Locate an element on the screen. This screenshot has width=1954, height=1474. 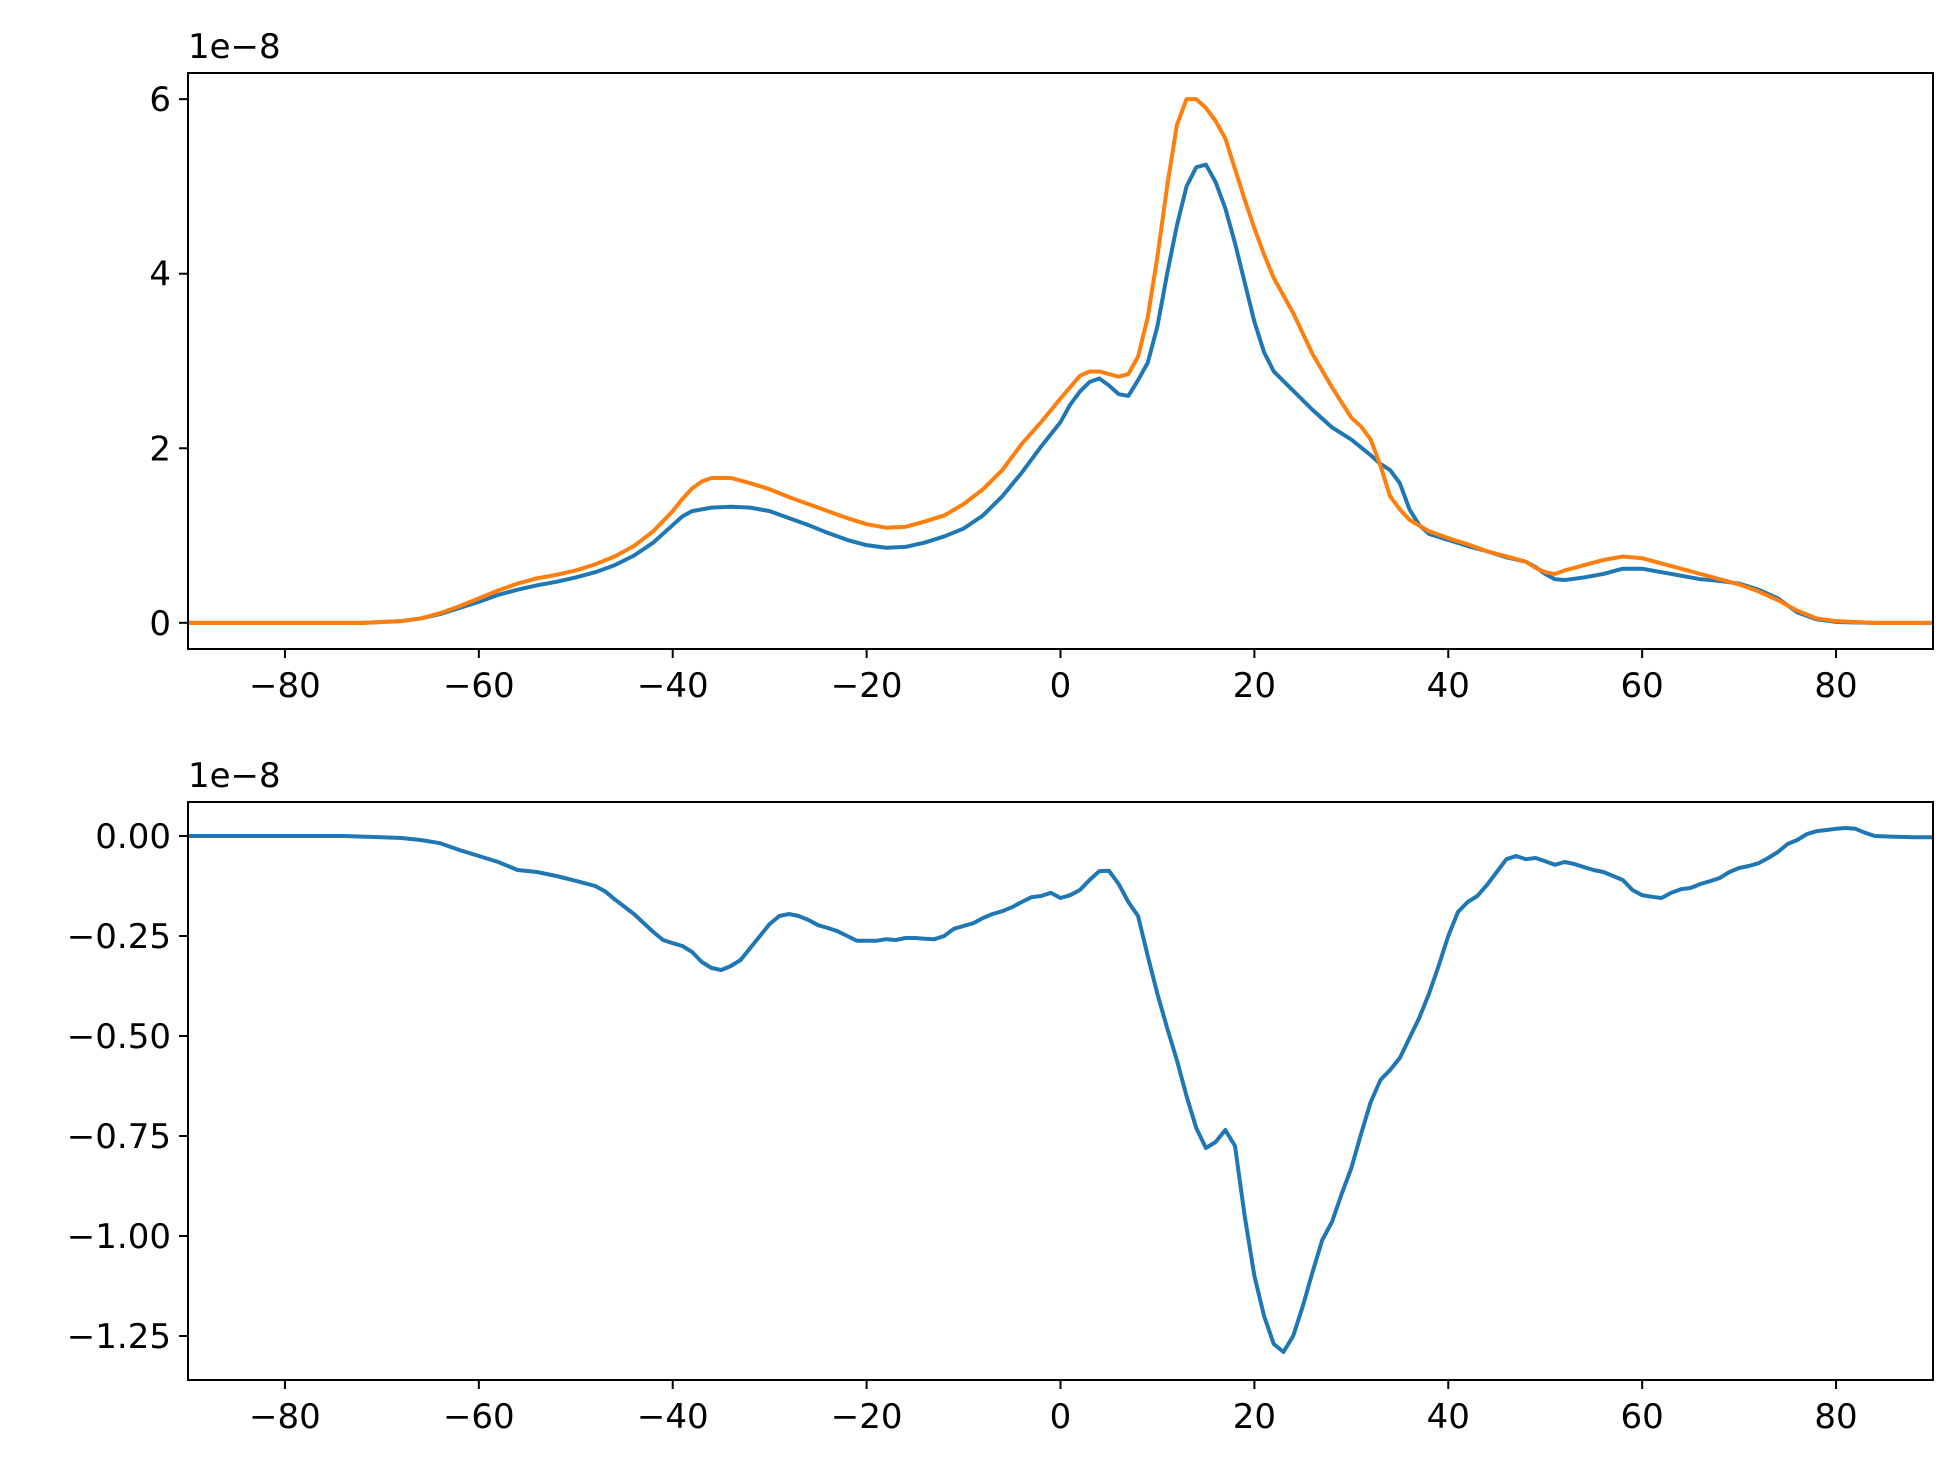
top-x-tick-label: −80 is located at coordinates (285, 686).